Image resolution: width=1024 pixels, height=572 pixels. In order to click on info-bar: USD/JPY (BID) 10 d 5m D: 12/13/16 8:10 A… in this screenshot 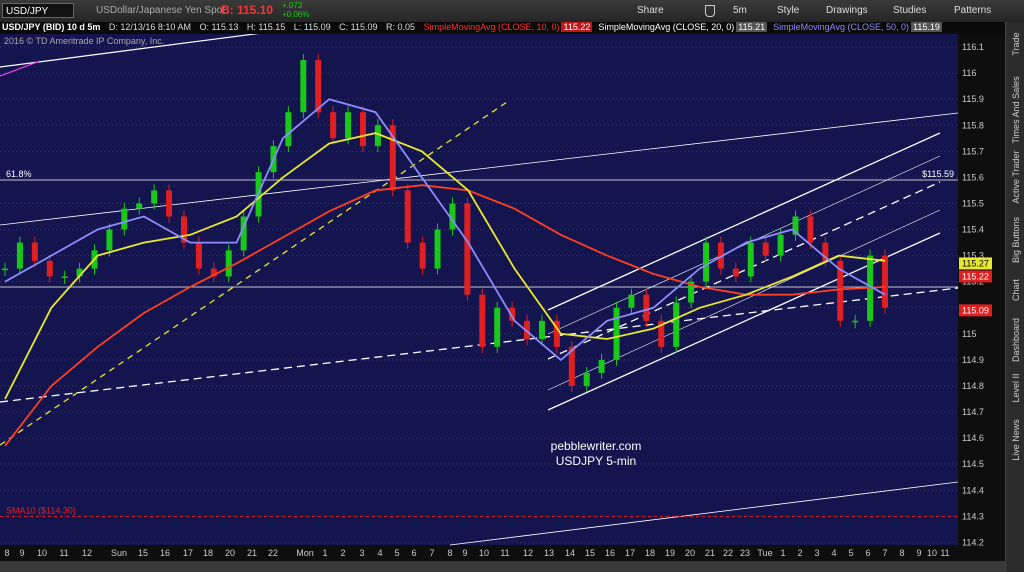, I will do `click(502, 28)`.